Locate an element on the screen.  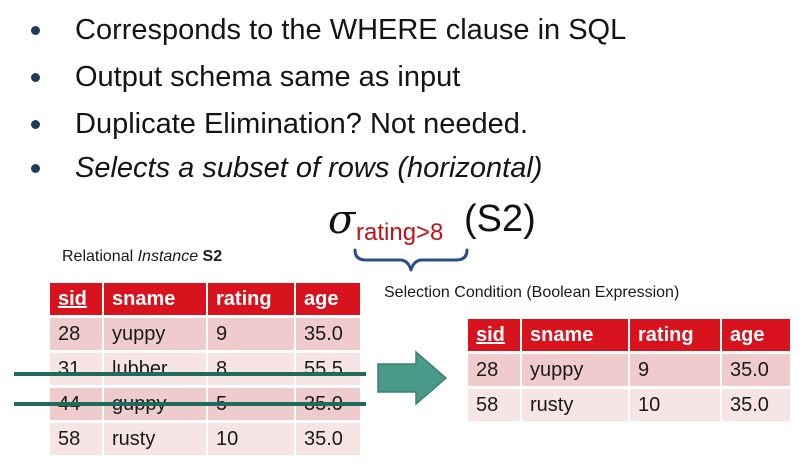
bullet-item: Selects a subset of rows (horizontal) is located at coordinates (390, 170).